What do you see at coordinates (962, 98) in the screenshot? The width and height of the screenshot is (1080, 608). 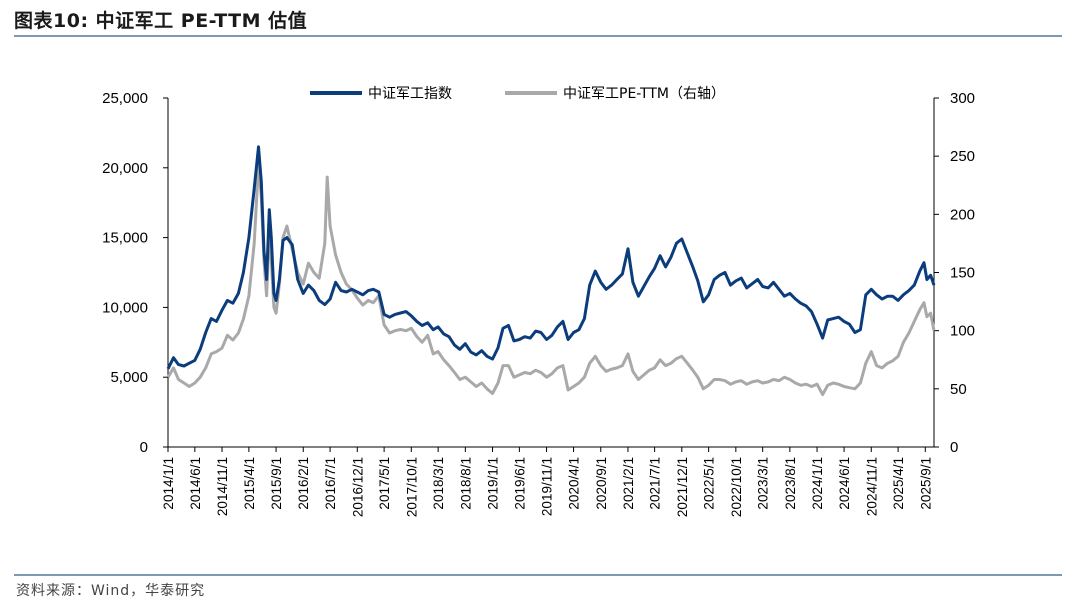 I see `y-right-tick-label: 300` at bounding box center [962, 98].